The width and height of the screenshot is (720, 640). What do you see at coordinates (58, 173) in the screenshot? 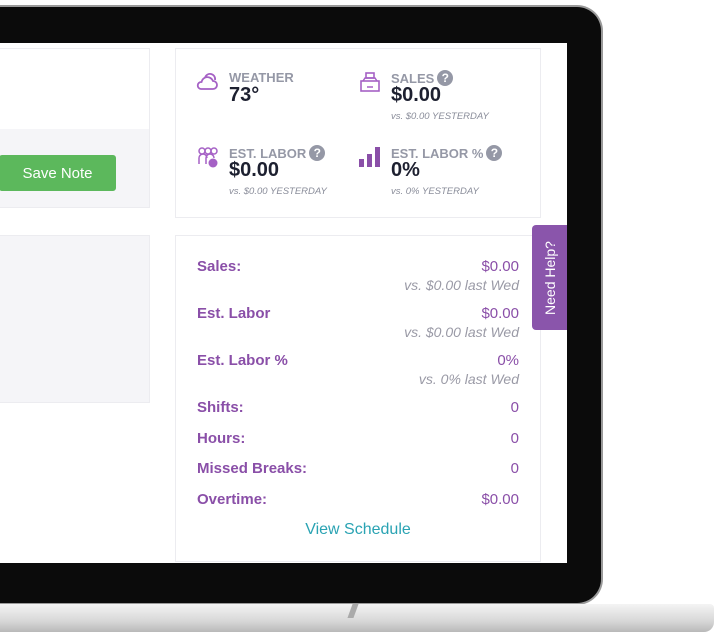
I see `save-note-button: Save Note` at bounding box center [58, 173].